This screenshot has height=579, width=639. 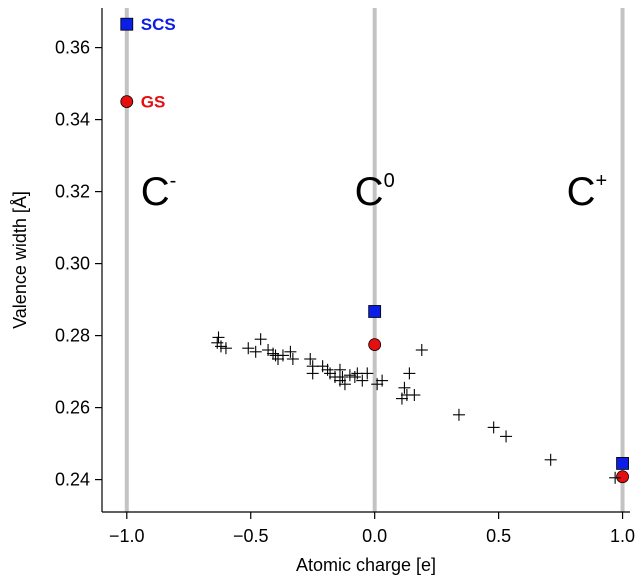 What do you see at coordinates (158, 63) in the screenshot?
I see `legend-annotations: SCS GS` at bounding box center [158, 63].